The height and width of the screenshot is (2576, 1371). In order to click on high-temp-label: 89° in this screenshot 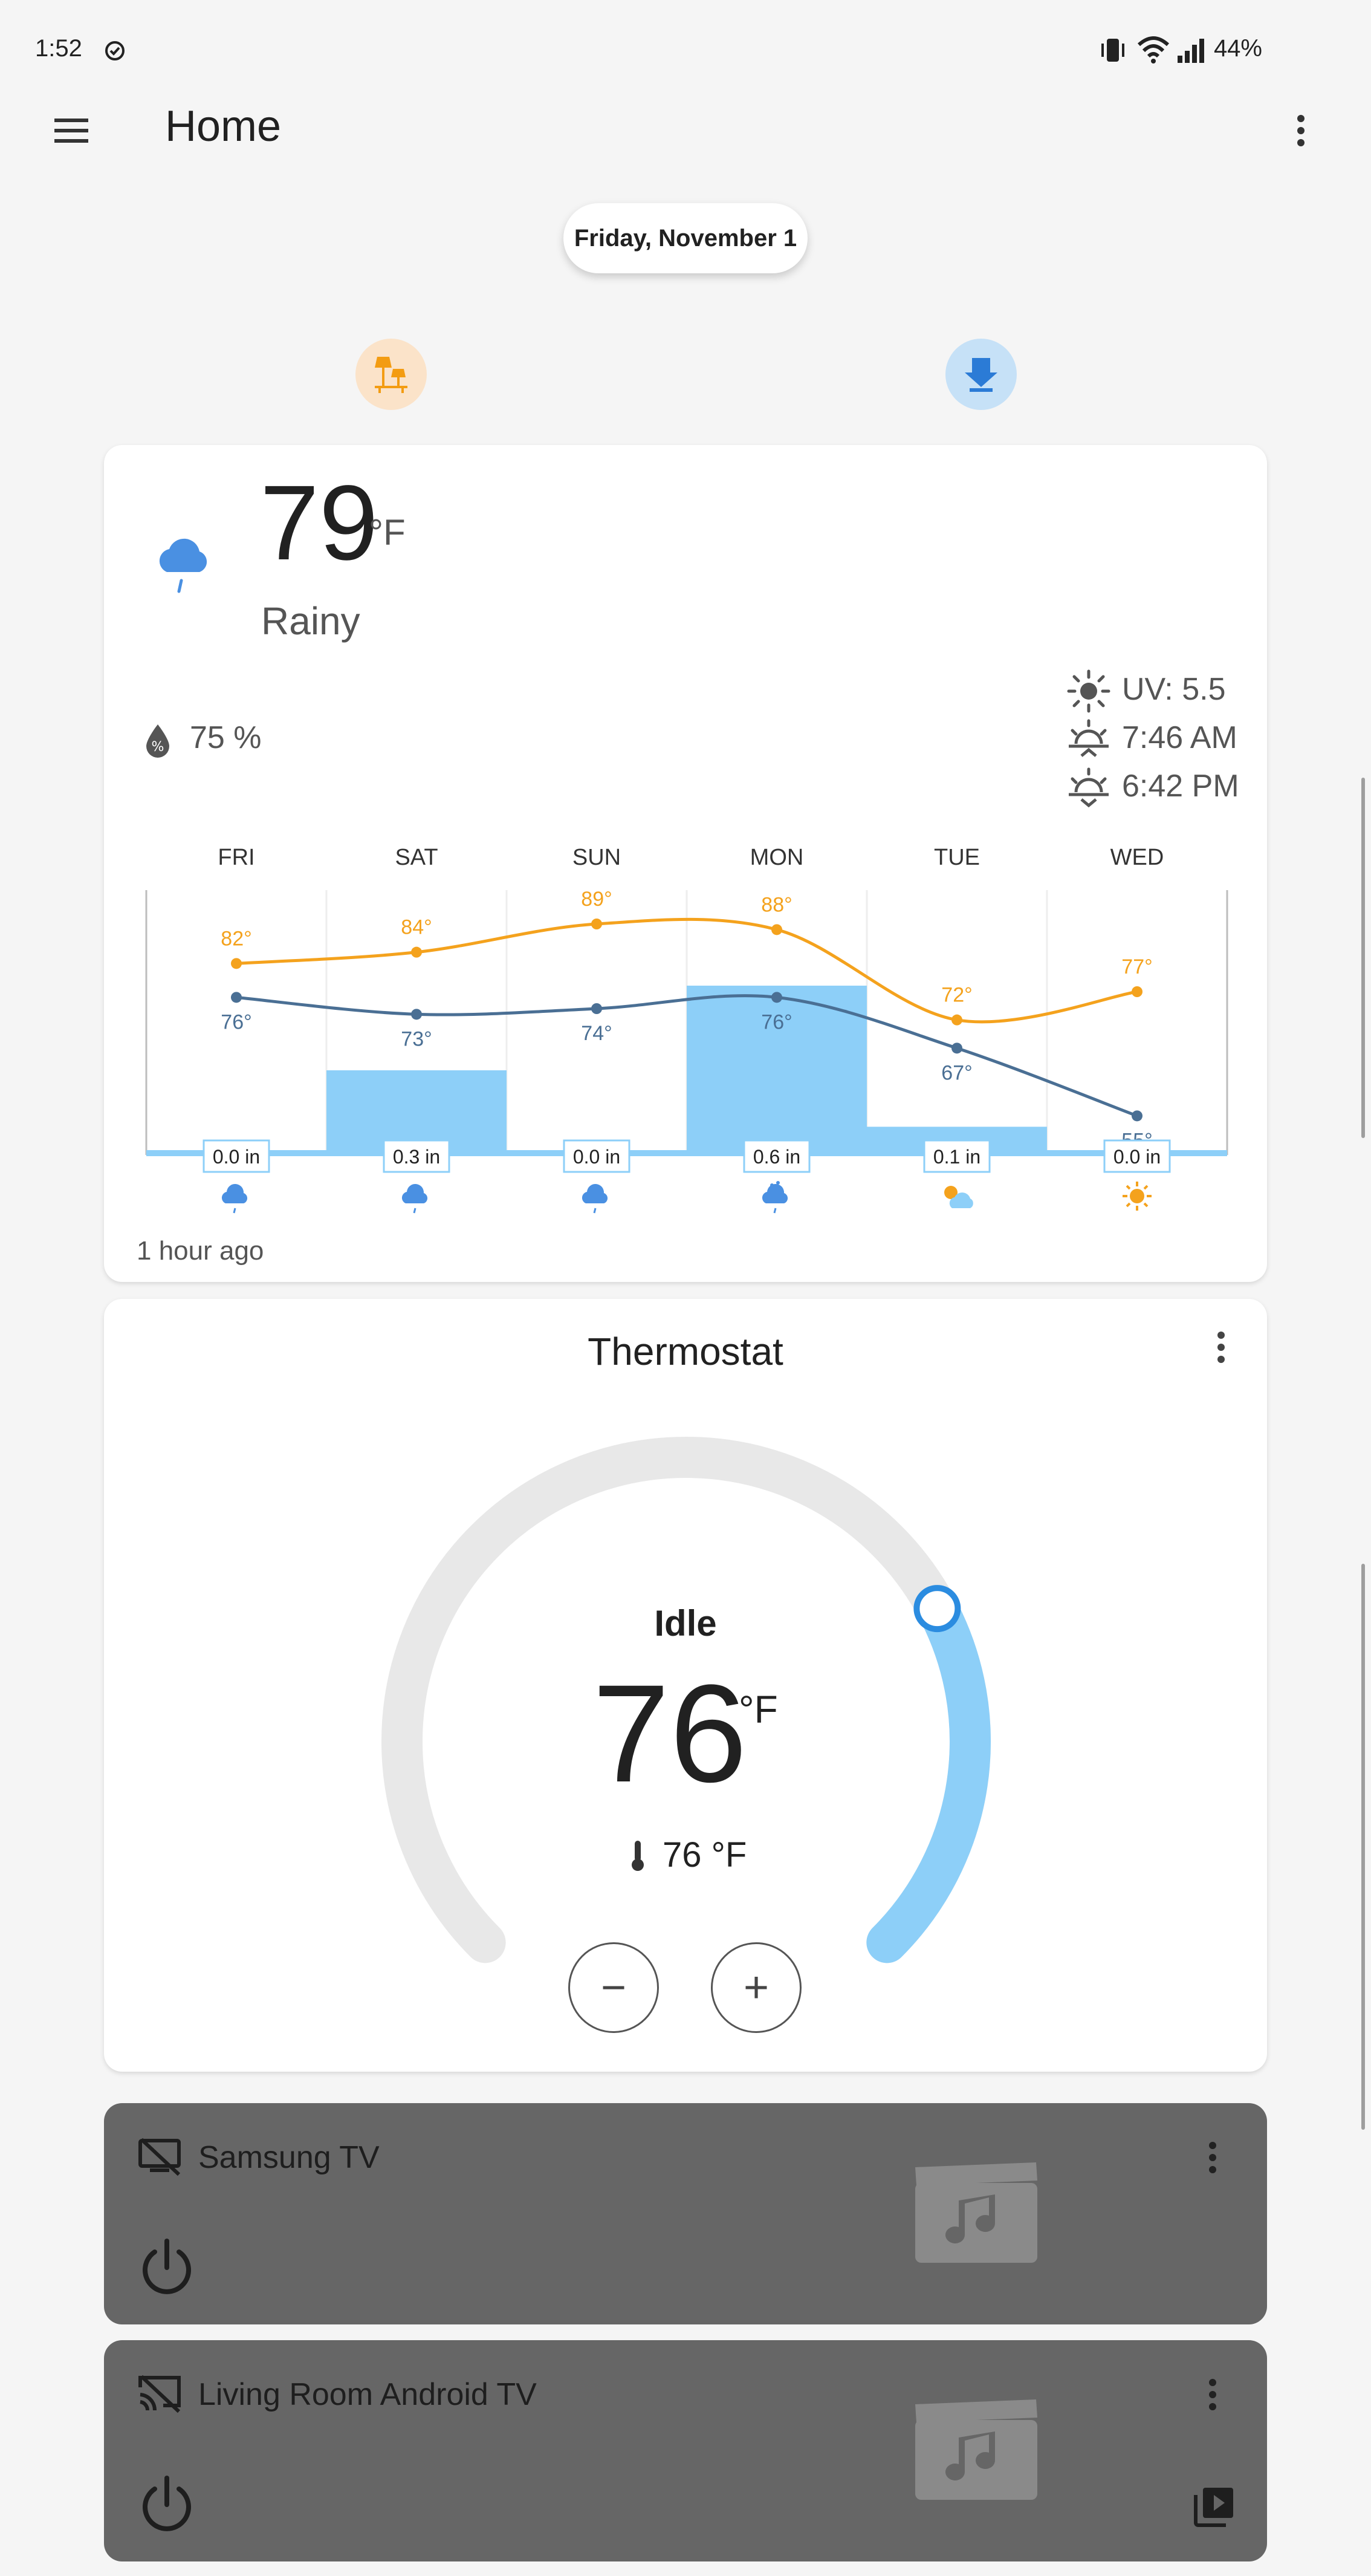, I will do `click(596, 900)`.